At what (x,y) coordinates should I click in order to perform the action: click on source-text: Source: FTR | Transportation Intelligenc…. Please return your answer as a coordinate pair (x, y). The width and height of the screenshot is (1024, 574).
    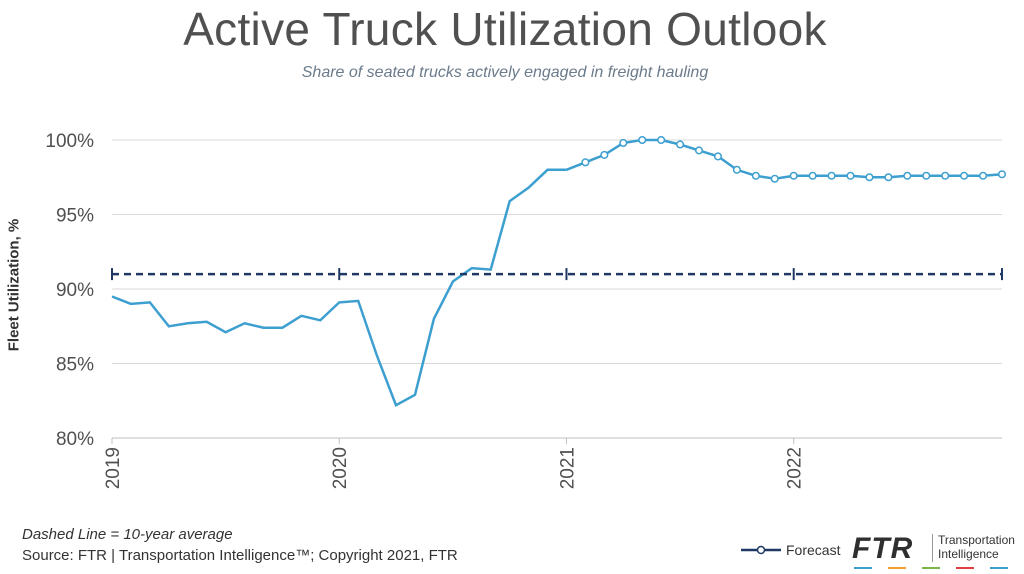
    Looking at the image, I should click on (240, 555).